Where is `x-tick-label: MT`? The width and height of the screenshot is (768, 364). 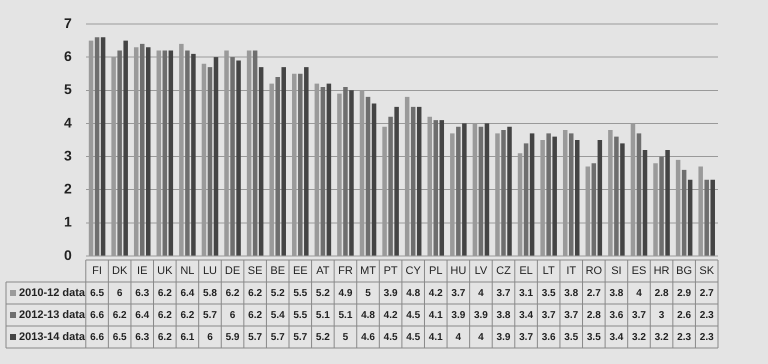 x-tick-label: MT is located at coordinates (368, 271).